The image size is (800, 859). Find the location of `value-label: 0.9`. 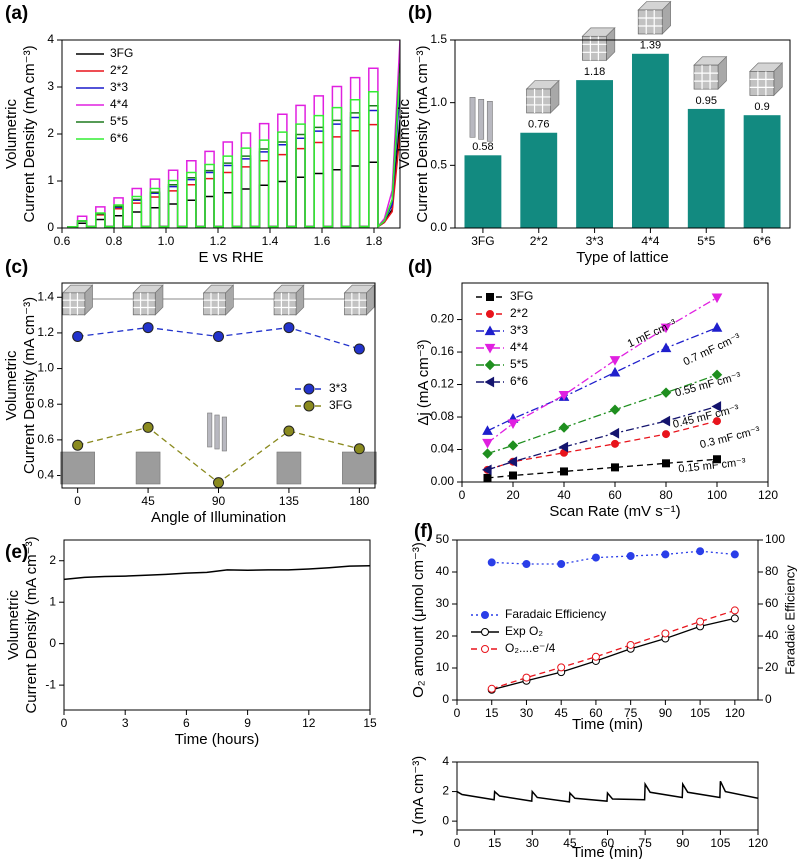

value-label: 0.9 is located at coordinates (761, 107).